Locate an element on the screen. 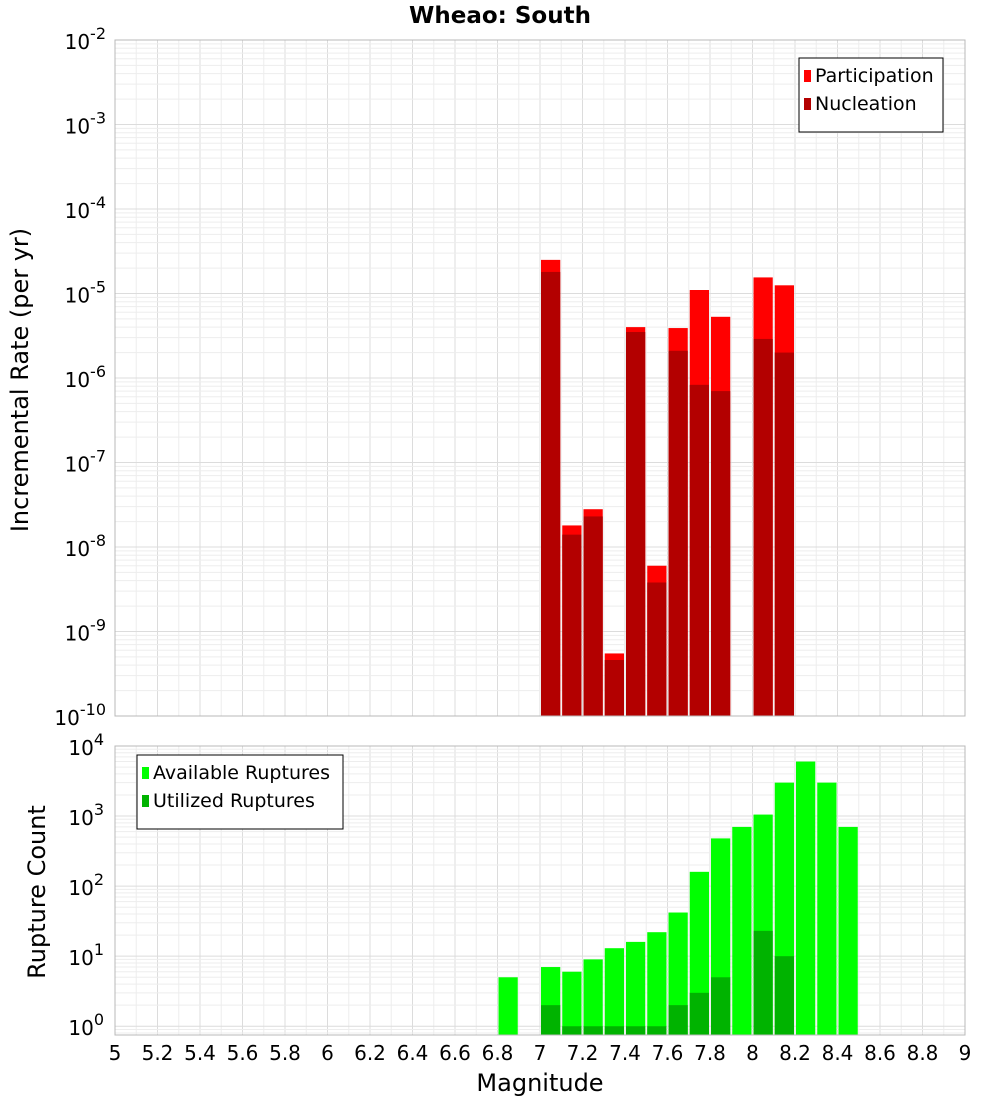  x-tick-label: 6.4 is located at coordinates (413, 1053).